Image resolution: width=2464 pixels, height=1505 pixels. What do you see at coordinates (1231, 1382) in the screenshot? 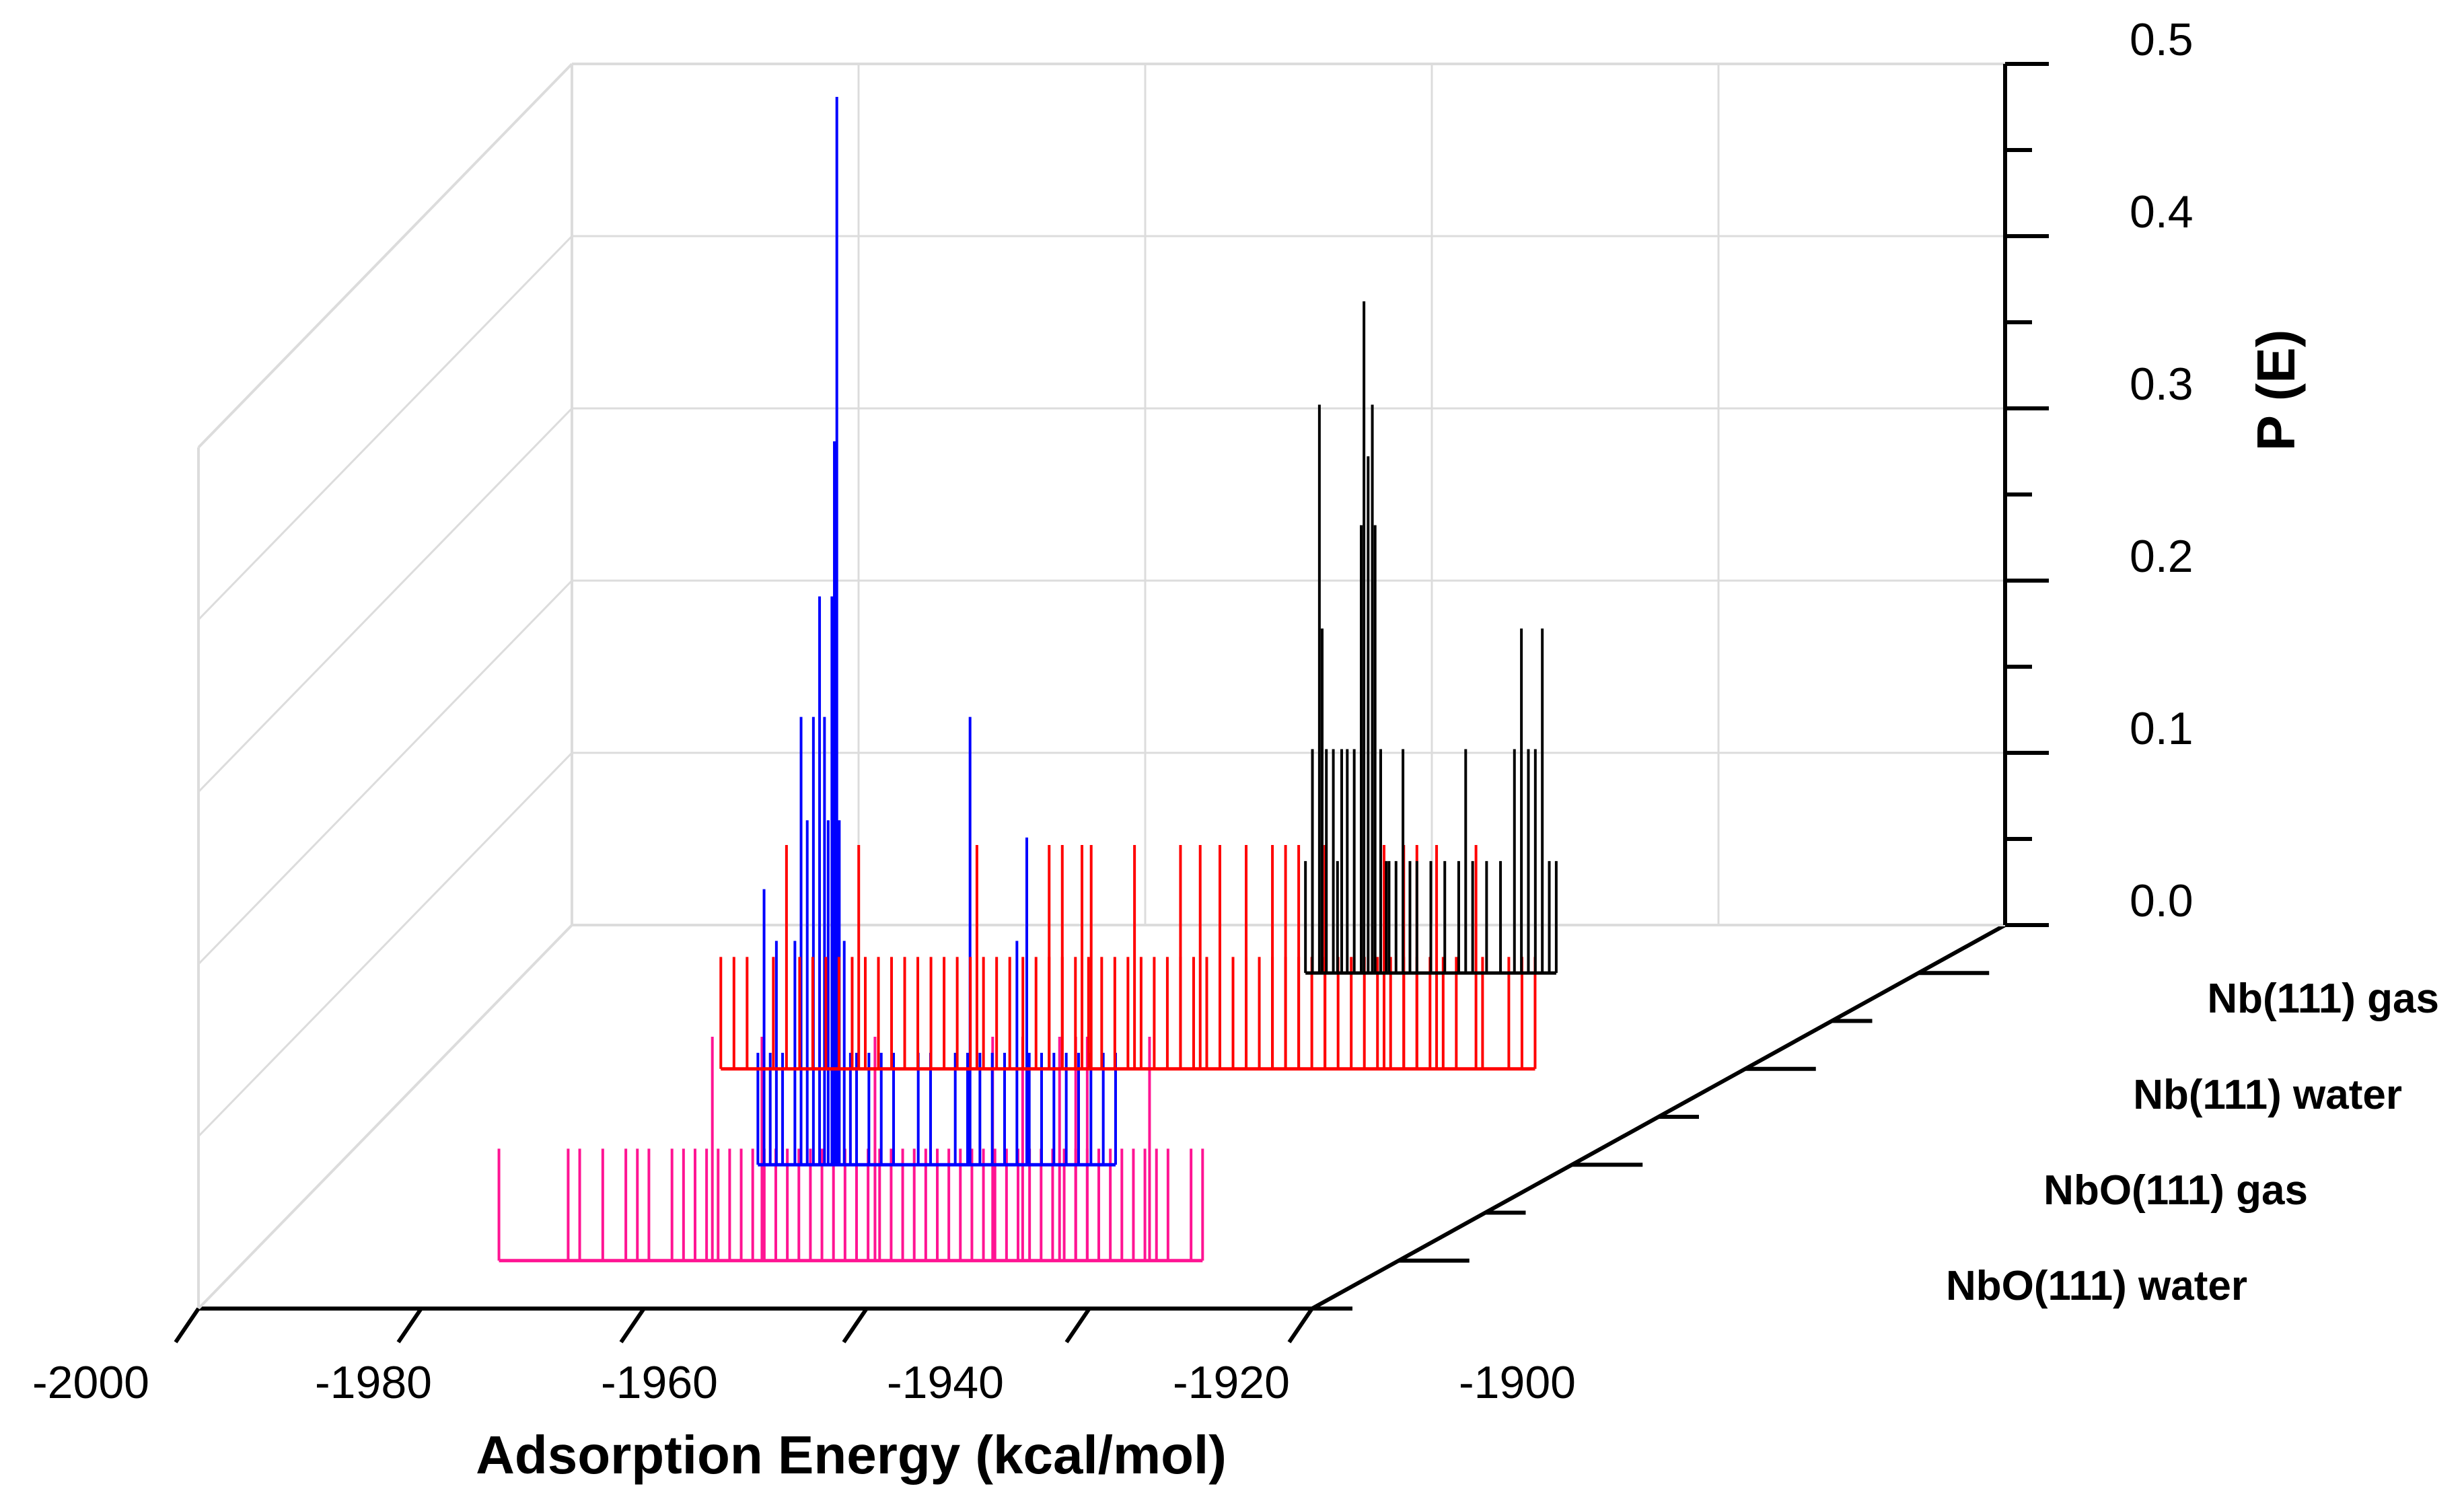
I see `x-tick-label: -1920` at bounding box center [1231, 1382].